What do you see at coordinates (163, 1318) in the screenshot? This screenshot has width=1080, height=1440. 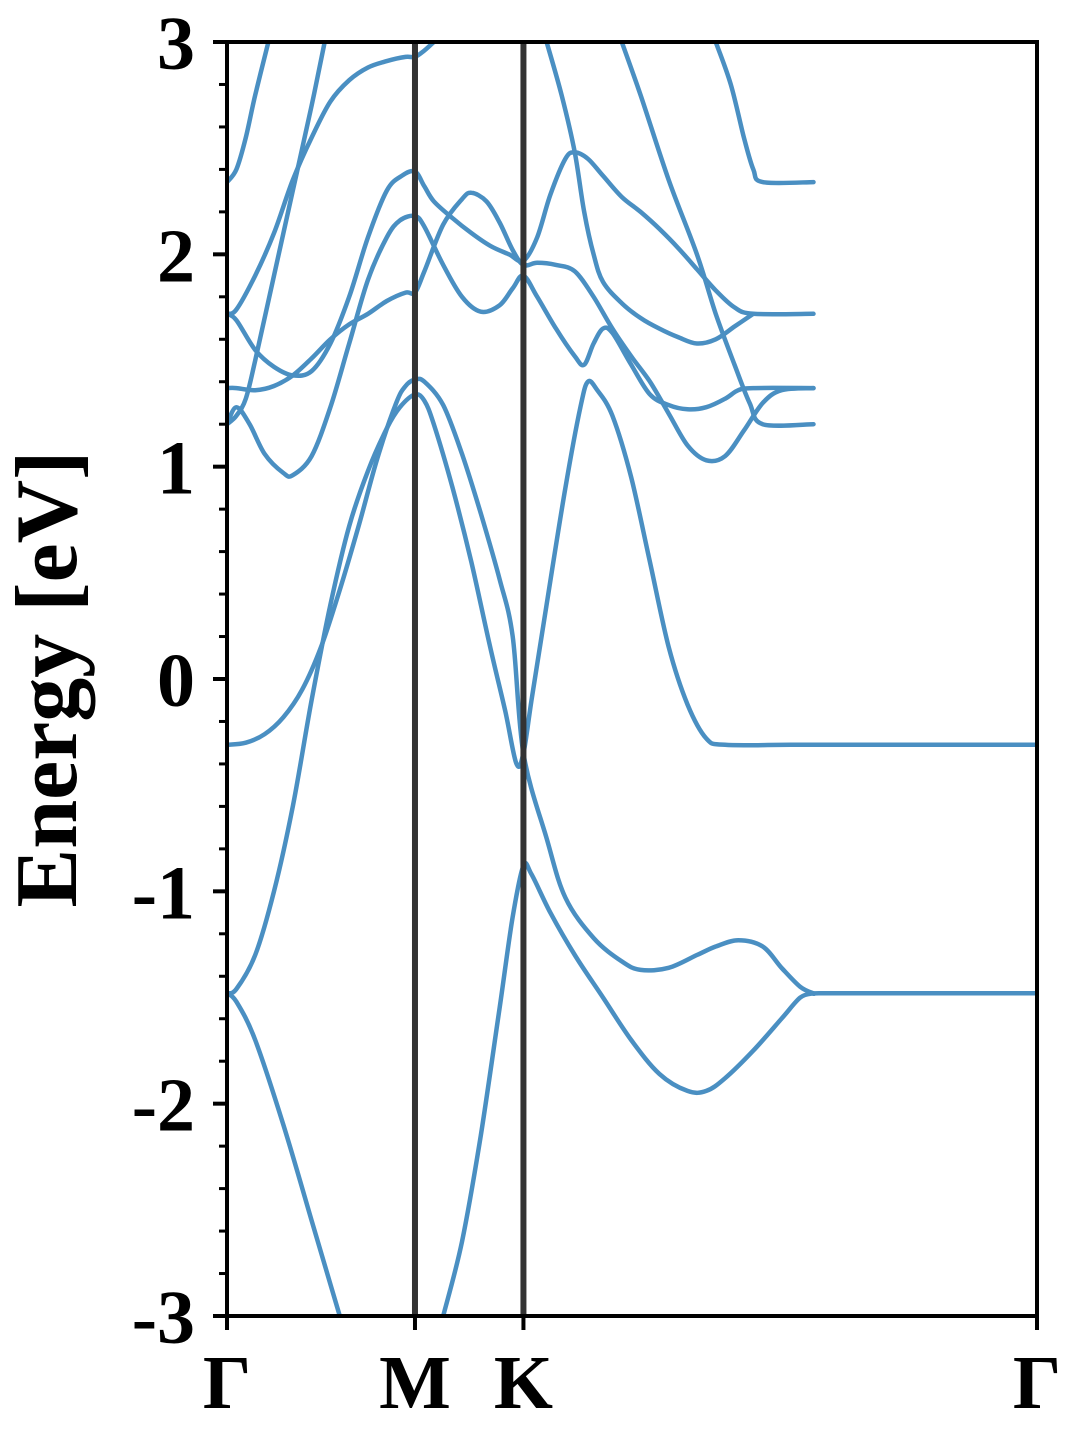 I see `y-tick-label: -3` at bounding box center [163, 1318].